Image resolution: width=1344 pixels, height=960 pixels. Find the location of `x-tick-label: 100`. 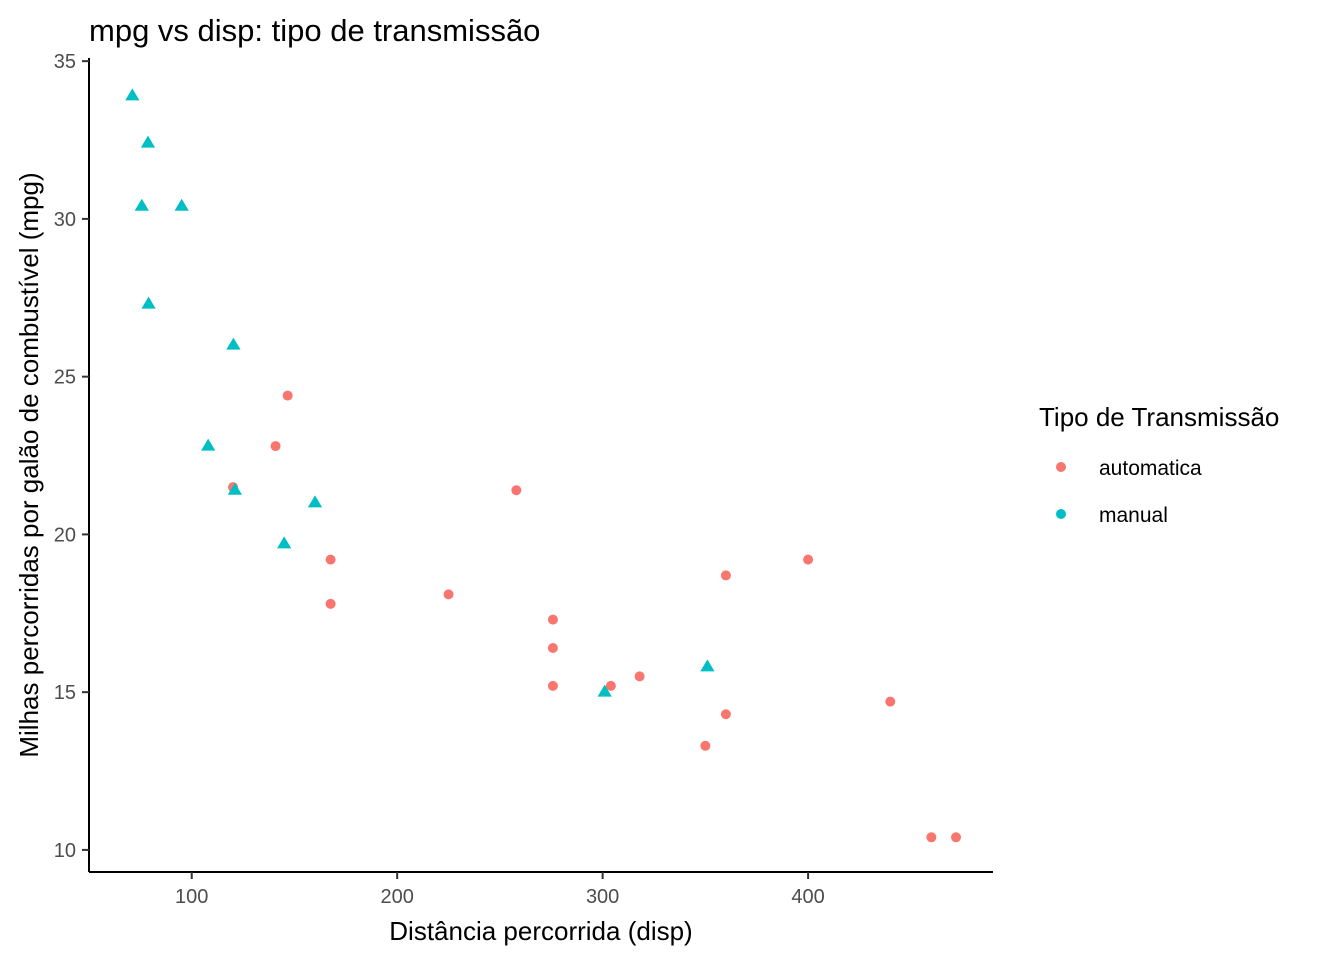

x-tick-label: 100 is located at coordinates (191, 897).